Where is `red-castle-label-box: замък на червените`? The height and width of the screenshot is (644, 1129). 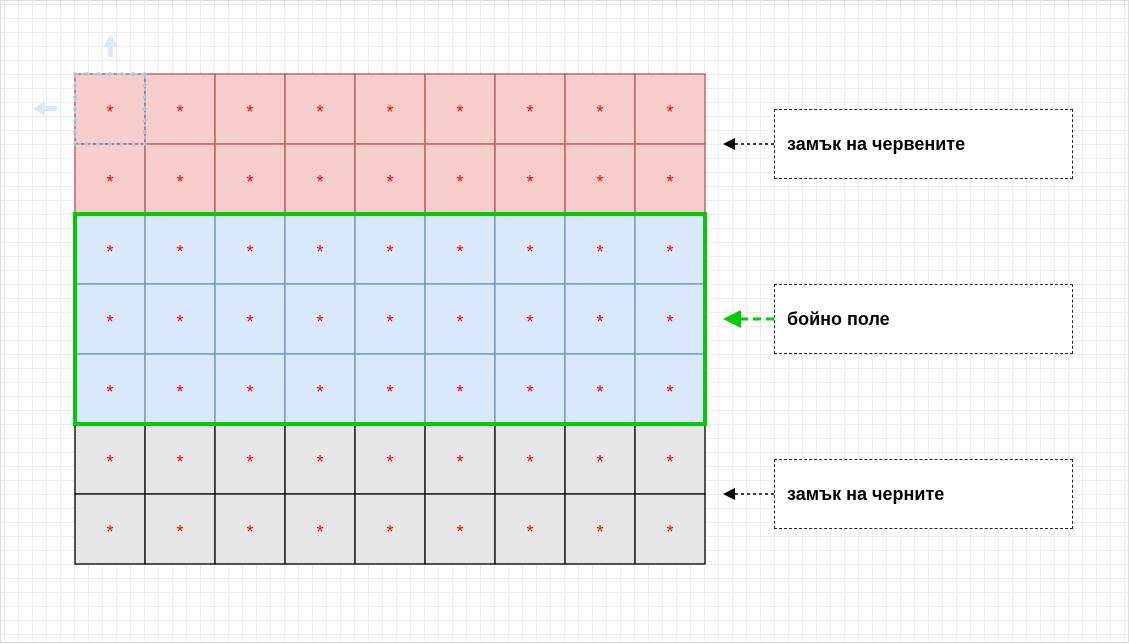
red-castle-label-box: замък на червените is located at coordinates (923, 144).